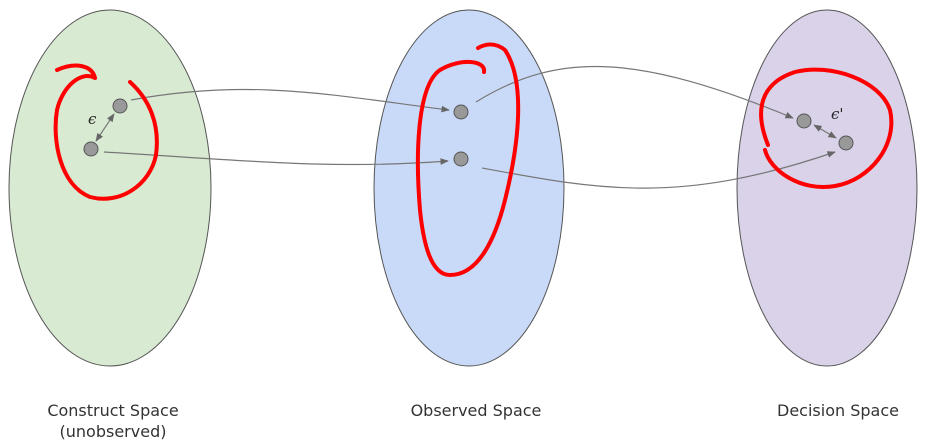 Image resolution: width=938 pixels, height=444 pixels. I want to click on space-label: Construct Space, so click(112, 410).